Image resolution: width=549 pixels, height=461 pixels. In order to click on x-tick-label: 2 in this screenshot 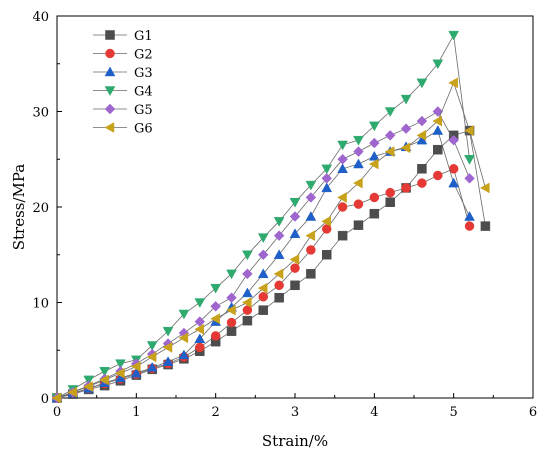, I will do `click(216, 412)`.